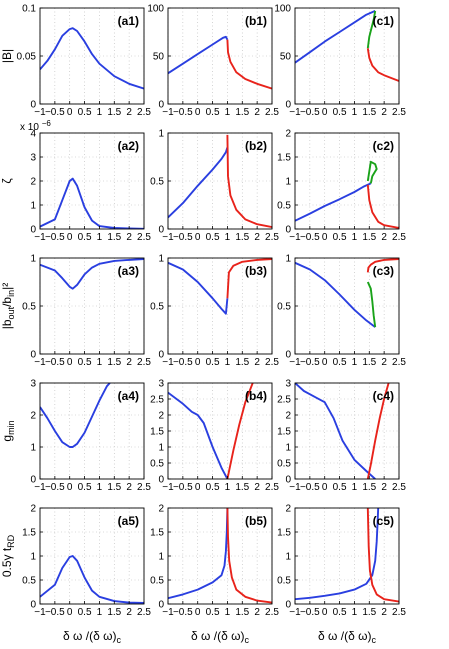 The width and height of the screenshot is (449, 649). Describe the element at coordinates (341, 436) in the screenshot. I see `panel-c4: −1 −0.5 0 0.5 1 1.5 2 2.500.511.522.53(c4)` at that location.